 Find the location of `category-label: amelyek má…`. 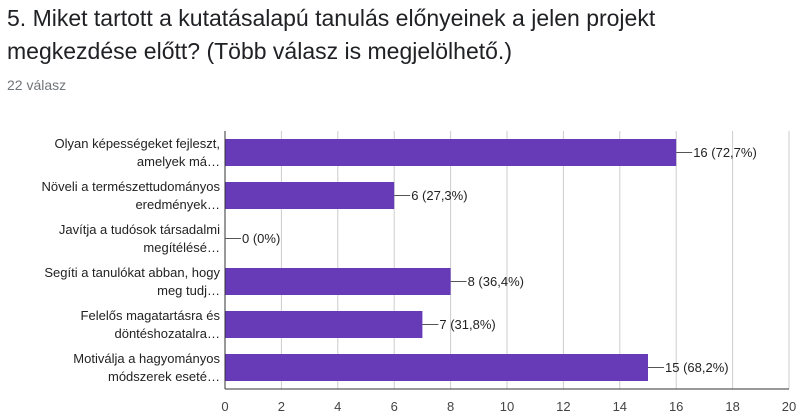

category-label: amelyek má… is located at coordinates (178, 161).